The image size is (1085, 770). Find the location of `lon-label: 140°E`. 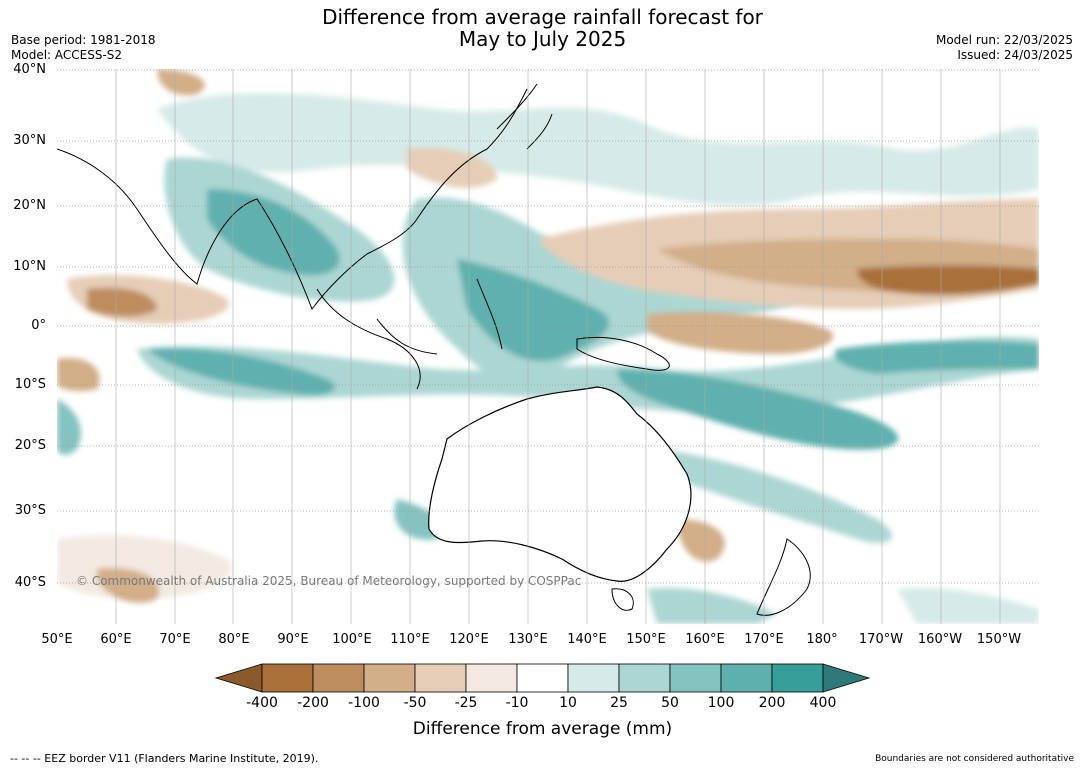

lon-label: 140°E is located at coordinates (587, 639).